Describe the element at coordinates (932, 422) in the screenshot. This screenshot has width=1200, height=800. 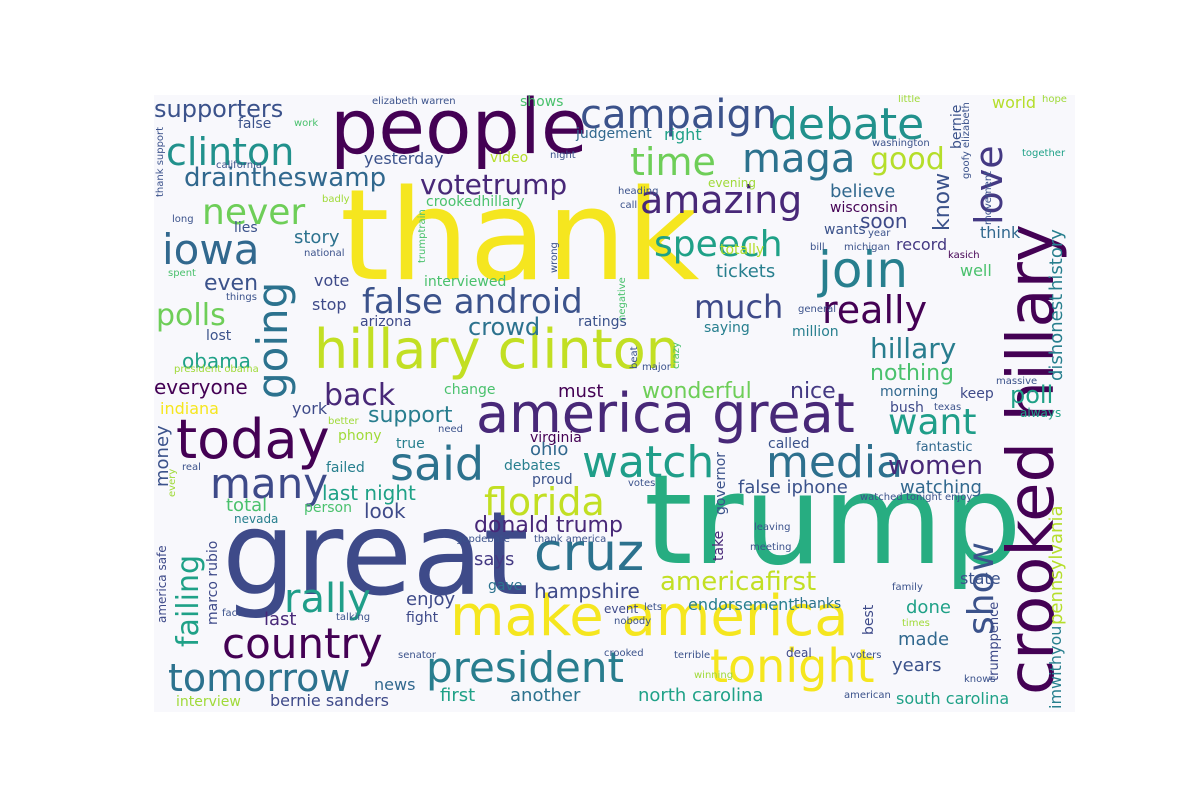
I see `word-want: want` at that location.